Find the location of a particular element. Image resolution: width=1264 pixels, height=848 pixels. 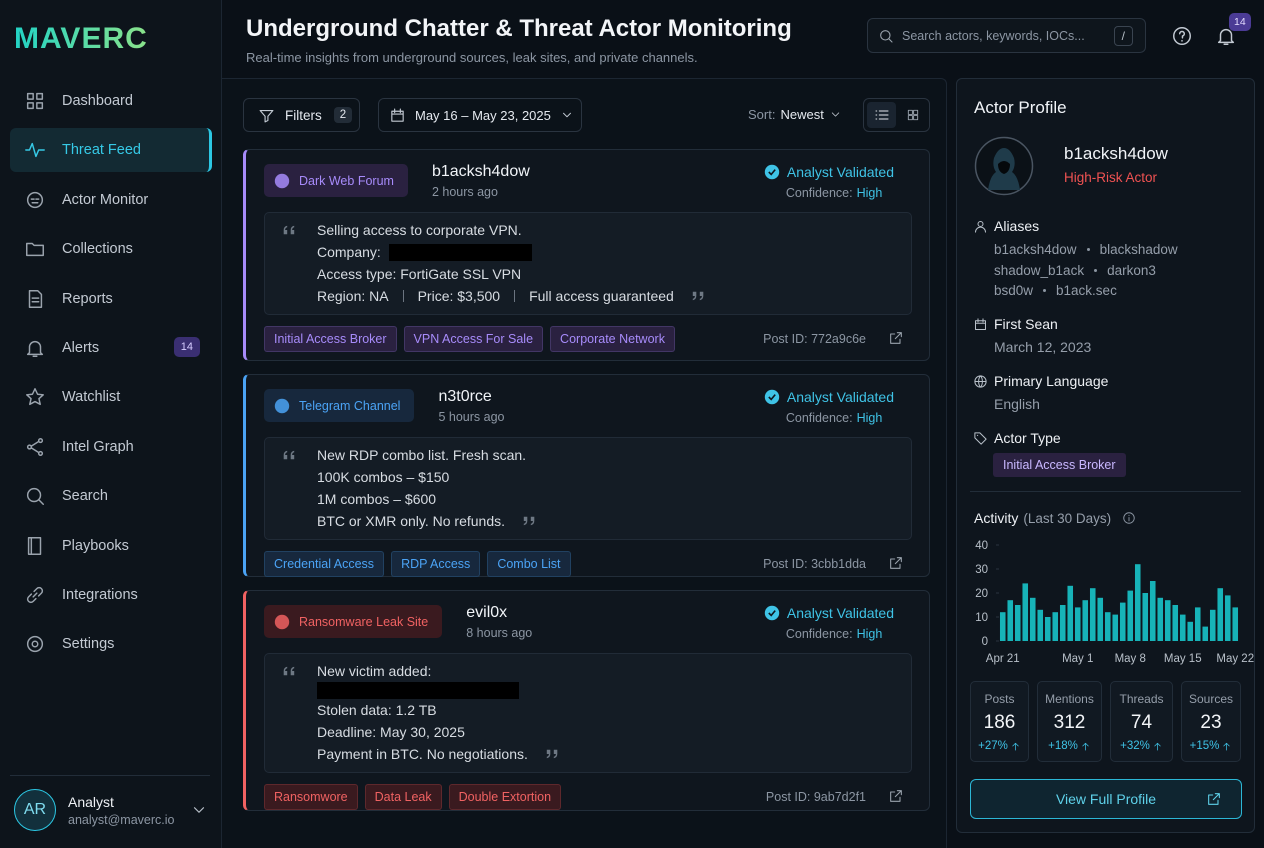

stat-card: Threads 74 +32% is located at coordinates (1141, 721).